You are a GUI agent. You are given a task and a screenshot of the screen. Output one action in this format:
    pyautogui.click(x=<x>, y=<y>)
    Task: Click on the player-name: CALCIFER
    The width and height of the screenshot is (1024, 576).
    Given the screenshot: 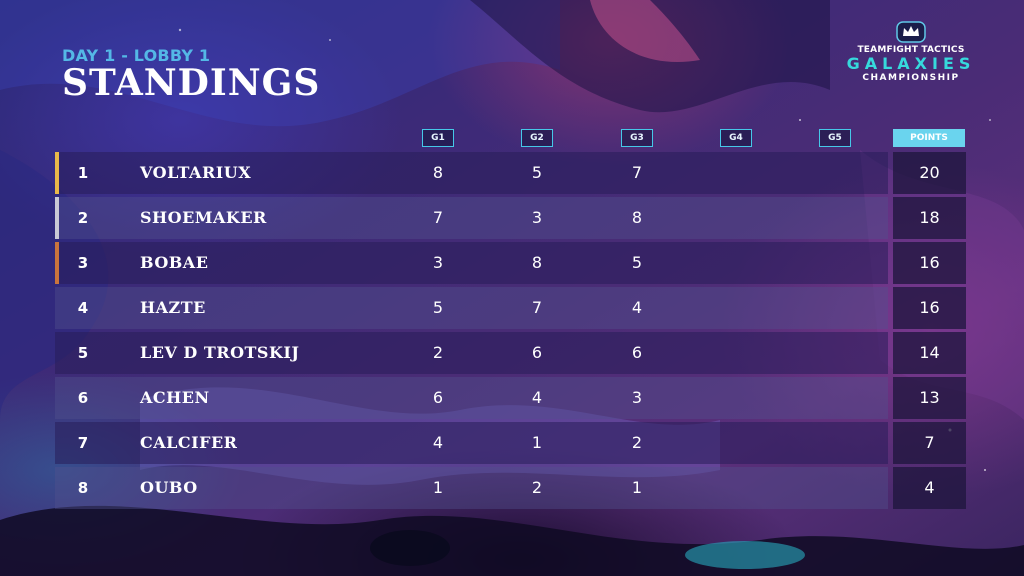 What is the action you would take?
    pyautogui.click(x=189, y=442)
    